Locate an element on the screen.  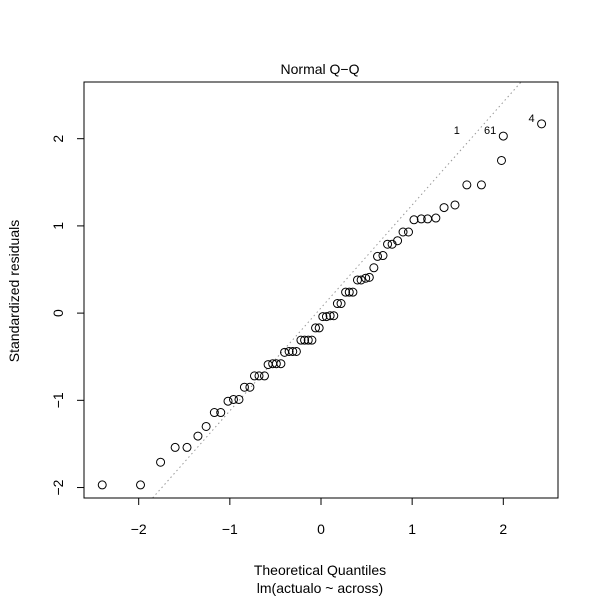
point-label: 4 is located at coordinates (531, 119).